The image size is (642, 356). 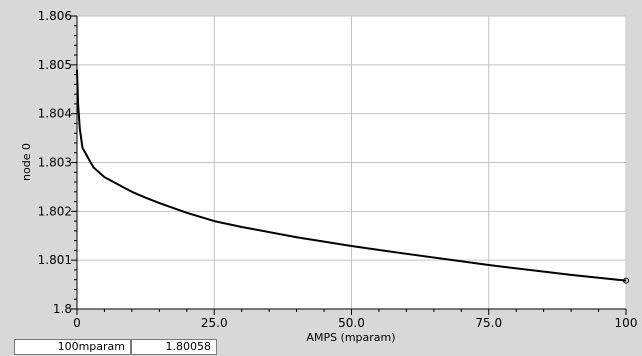 I want to click on x-axis-title: AMPS (mparam), so click(x=350, y=337).